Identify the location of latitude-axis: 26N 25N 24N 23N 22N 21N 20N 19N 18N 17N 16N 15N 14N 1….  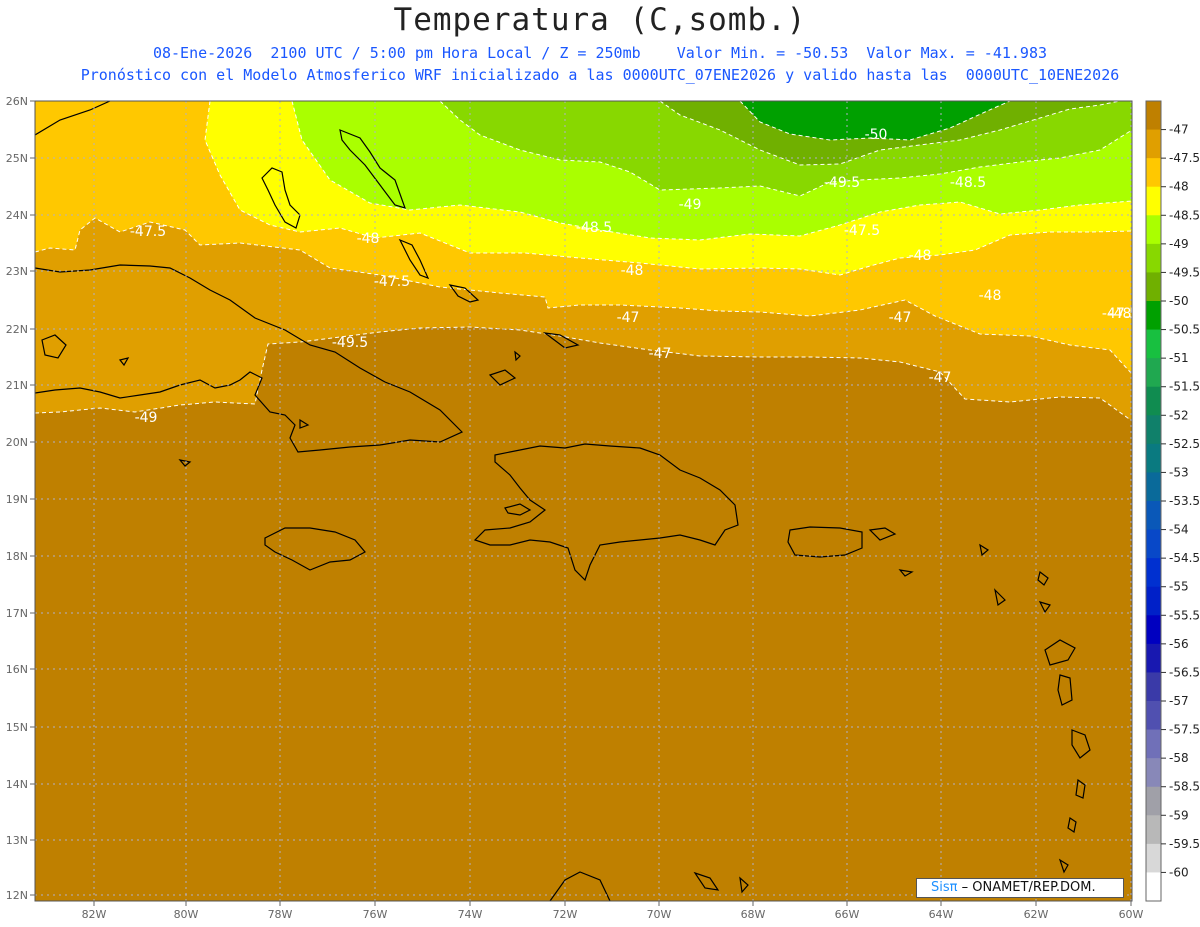
(20, 498).